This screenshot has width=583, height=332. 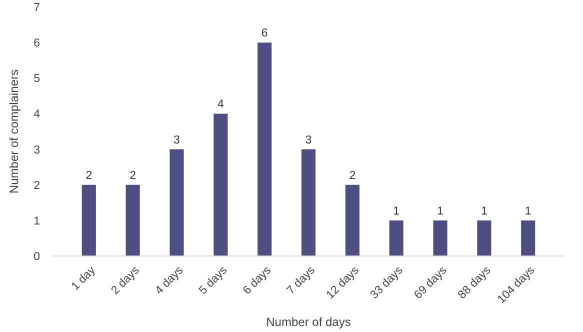 What do you see at coordinates (125, 280) in the screenshot?
I see `x-tick-label: 2 days` at bounding box center [125, 280].